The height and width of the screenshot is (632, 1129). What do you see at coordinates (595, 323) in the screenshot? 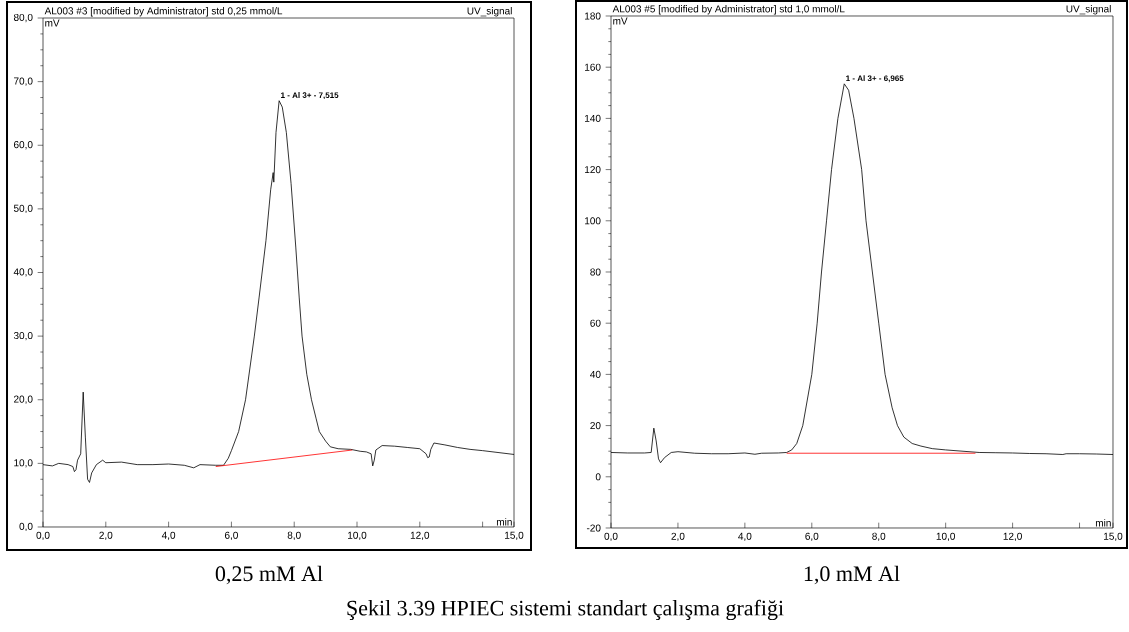
I see `y-tick-label: 60` at bounding box center [595, 323].